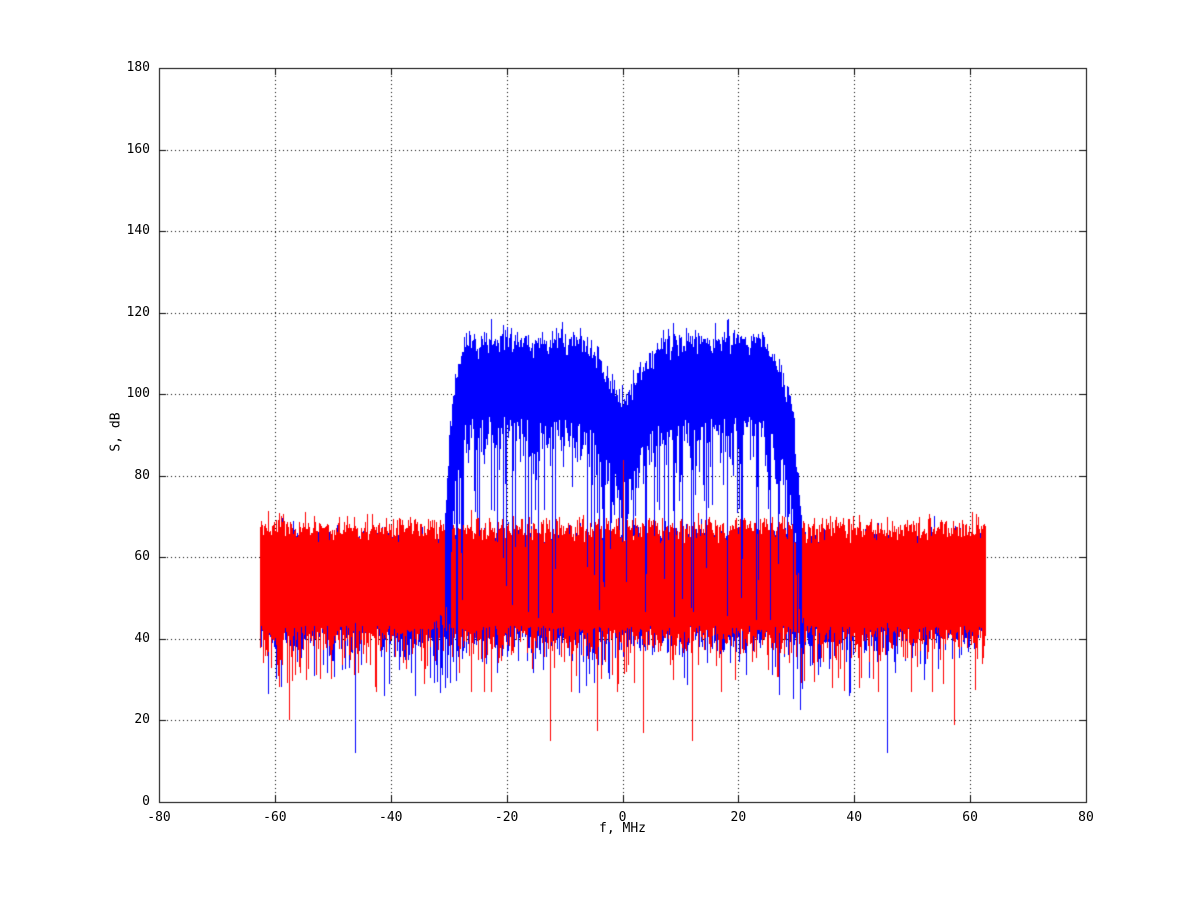 The image size is (1200, 901). What do you see at coordinates (138, 394) in the screenshot?
I see `y-tick-label: 100` at bounding box center [138, 394].